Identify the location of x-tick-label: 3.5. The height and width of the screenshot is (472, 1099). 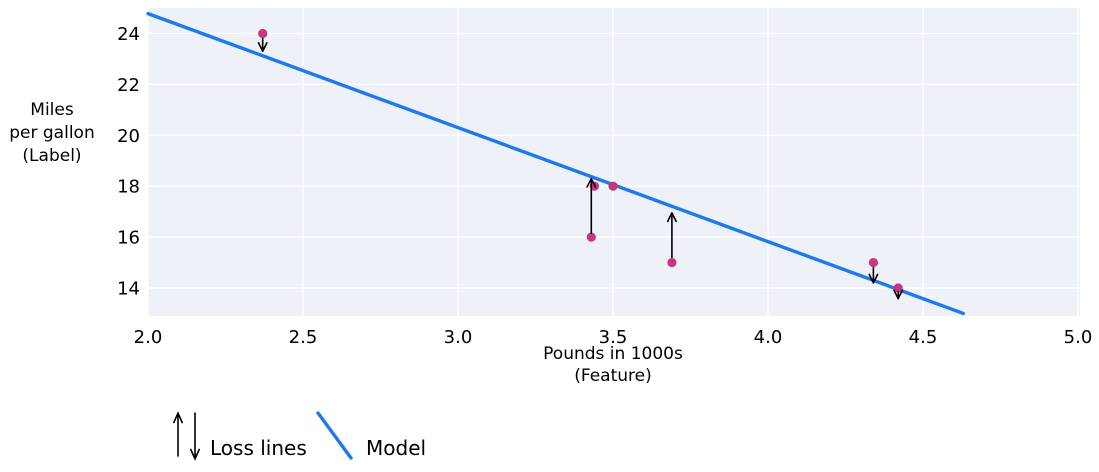
(613, 337).